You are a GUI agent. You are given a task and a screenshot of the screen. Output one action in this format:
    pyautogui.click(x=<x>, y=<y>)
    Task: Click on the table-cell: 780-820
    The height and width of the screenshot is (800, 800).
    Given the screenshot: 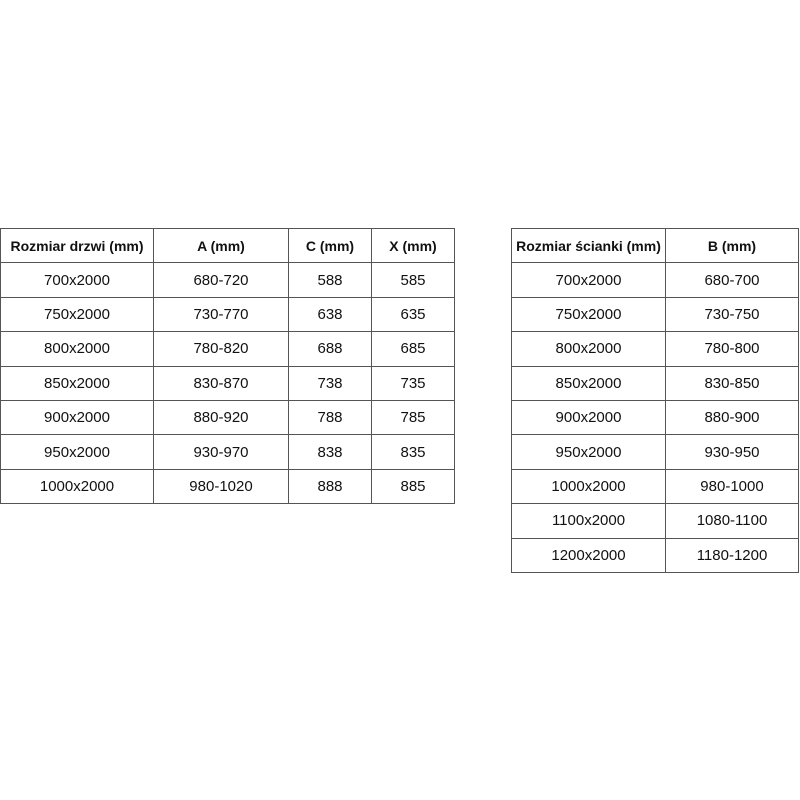 What is the action you would take?
    pyautogui.click(x=221, y=349)
    